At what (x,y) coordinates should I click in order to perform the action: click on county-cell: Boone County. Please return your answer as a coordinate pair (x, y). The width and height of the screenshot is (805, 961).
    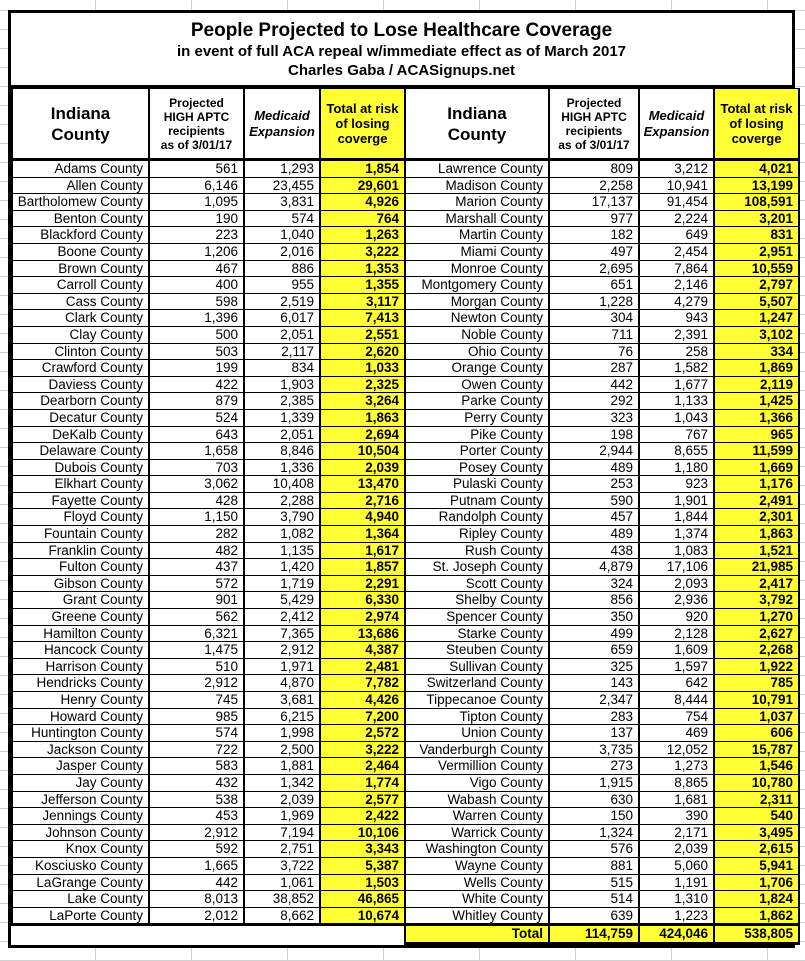
    Looking at the image, I should click on (80, 251).